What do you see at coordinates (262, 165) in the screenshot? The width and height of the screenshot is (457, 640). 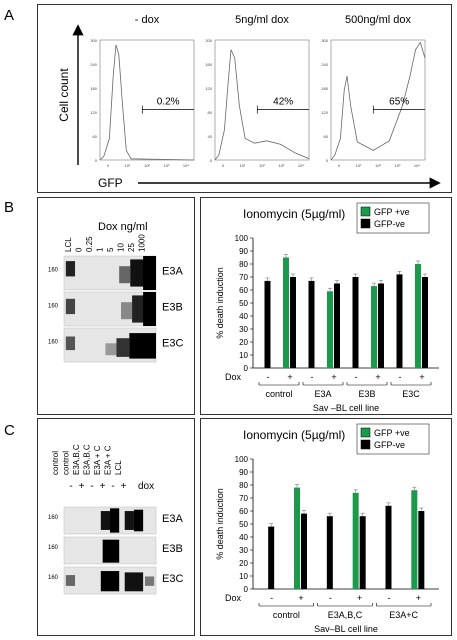 I see `x-tick-label: 10²` at bounding box center [262, 165].